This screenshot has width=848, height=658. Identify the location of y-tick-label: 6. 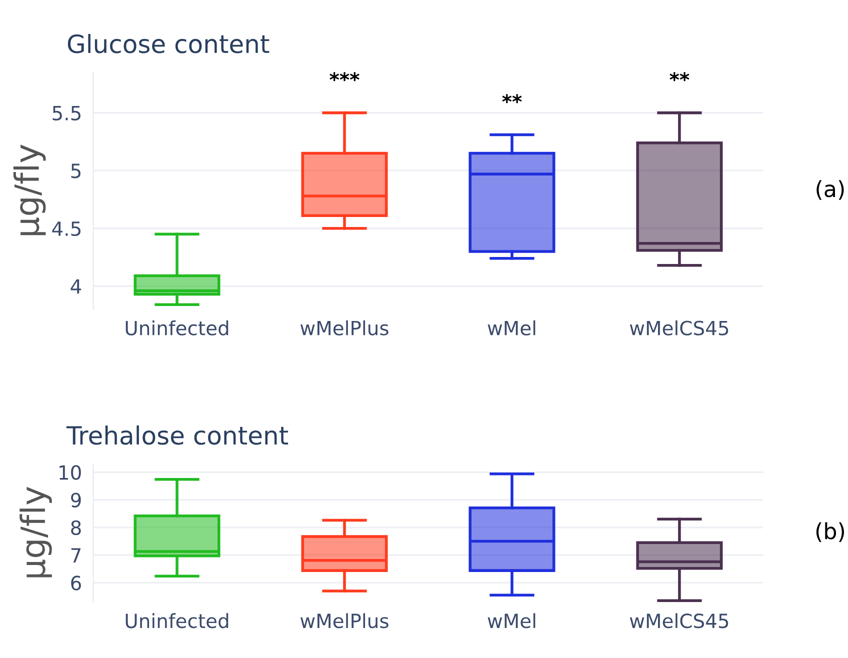
(76, 583).